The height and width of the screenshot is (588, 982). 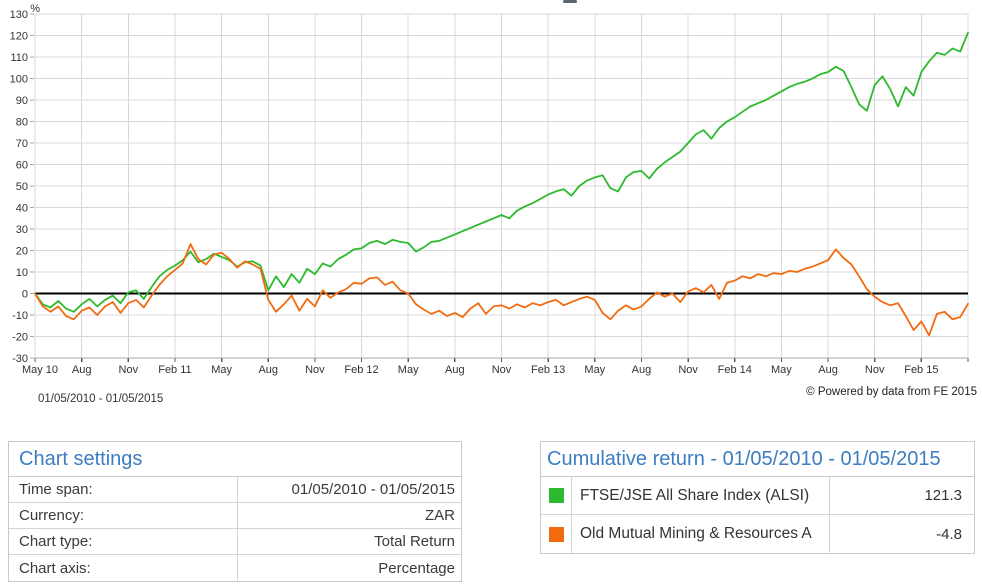 I want to click on y-axis-tick-label: 30, so click(x=22, y=230).